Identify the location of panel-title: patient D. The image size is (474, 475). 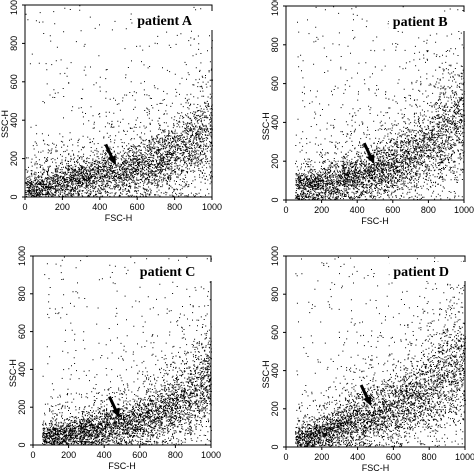
(430, 271).